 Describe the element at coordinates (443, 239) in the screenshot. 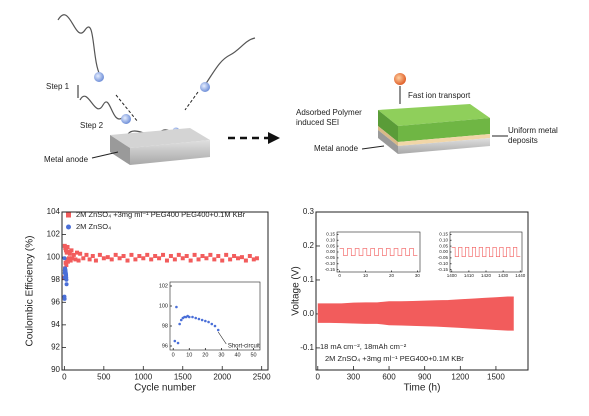

I see `y-tick-label: 0.10` at that location.